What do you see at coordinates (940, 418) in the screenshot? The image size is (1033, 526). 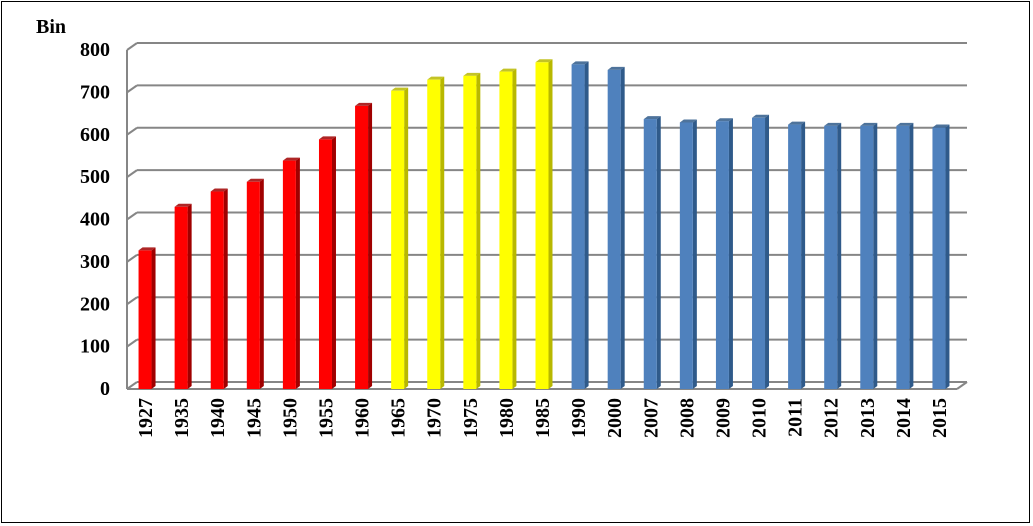 I see `x-tick-label: 2015` at bounding box center [940, 418].